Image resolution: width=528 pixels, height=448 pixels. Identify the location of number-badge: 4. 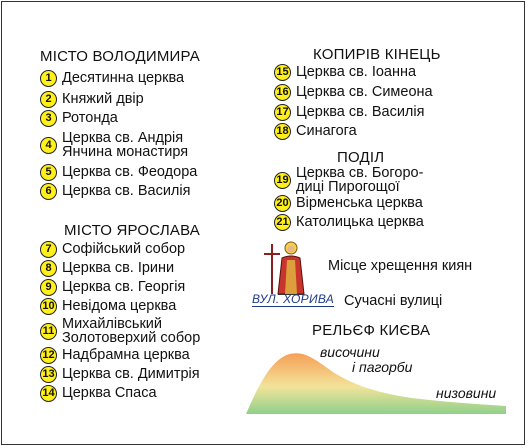
(48, 145).